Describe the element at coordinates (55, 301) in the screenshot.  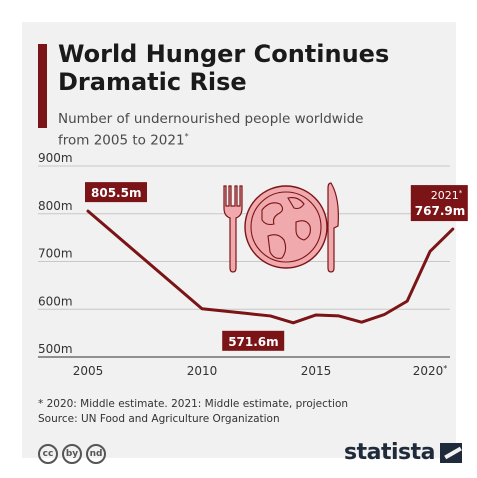
I see `y-tick-label: 600m` at that location.